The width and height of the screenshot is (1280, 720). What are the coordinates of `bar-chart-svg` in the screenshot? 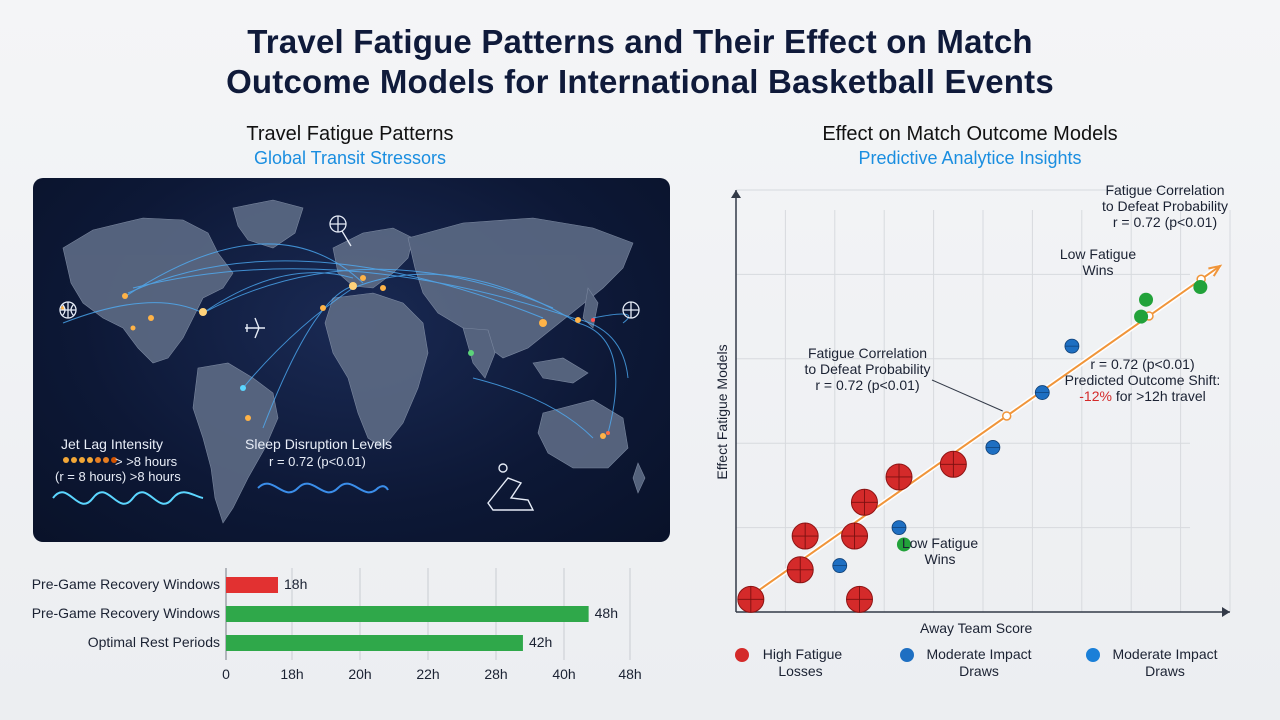 It's located at (428, 614).